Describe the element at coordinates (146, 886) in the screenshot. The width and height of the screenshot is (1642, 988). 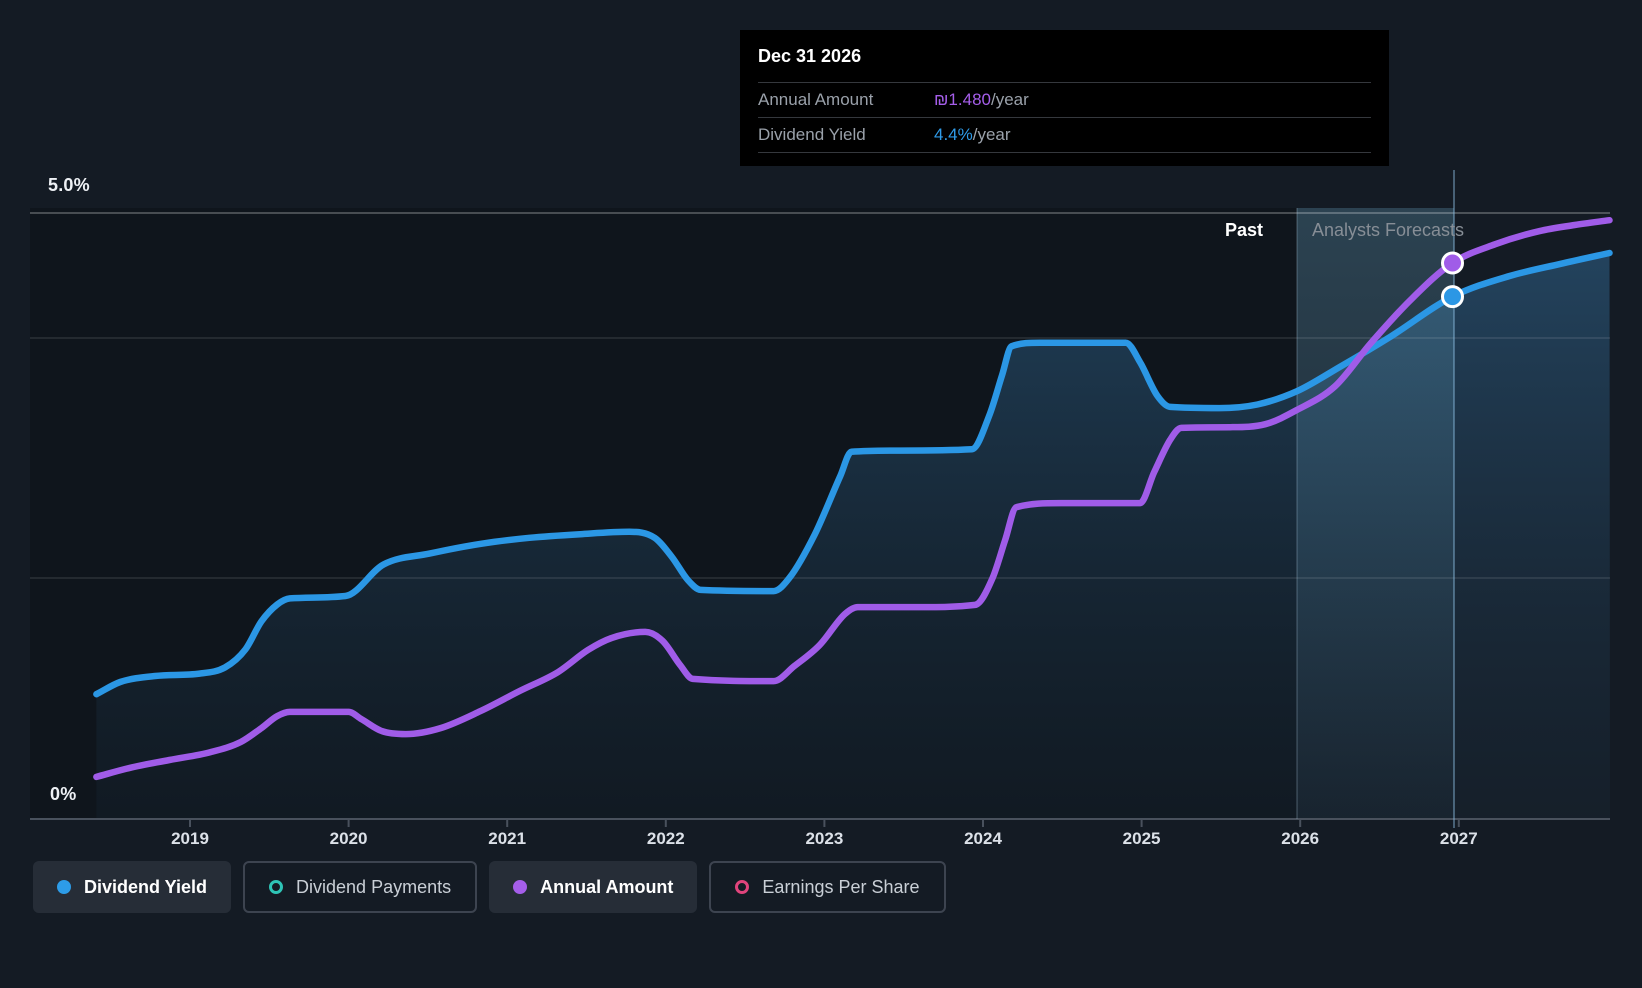
I see `legend-label: Dividend Yield` at that location.